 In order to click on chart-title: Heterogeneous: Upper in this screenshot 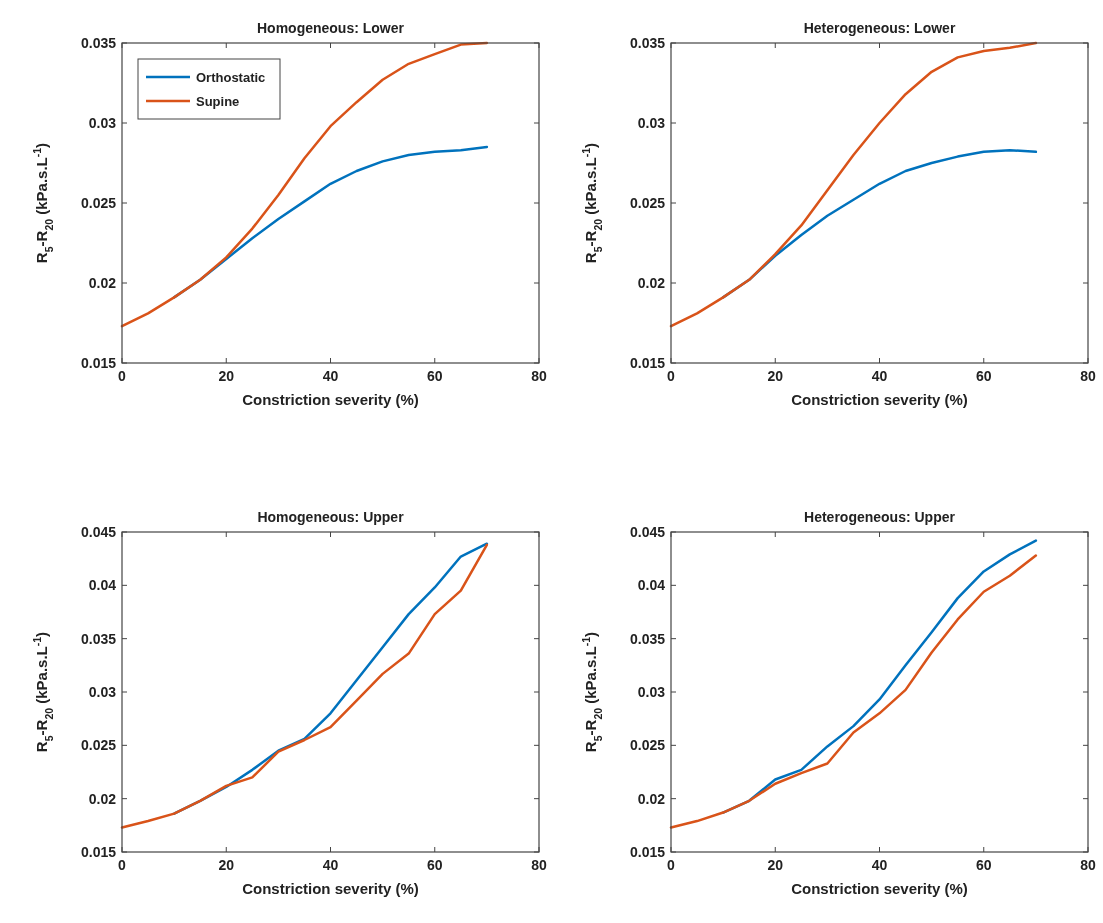, I will do `click(880, 517)`.